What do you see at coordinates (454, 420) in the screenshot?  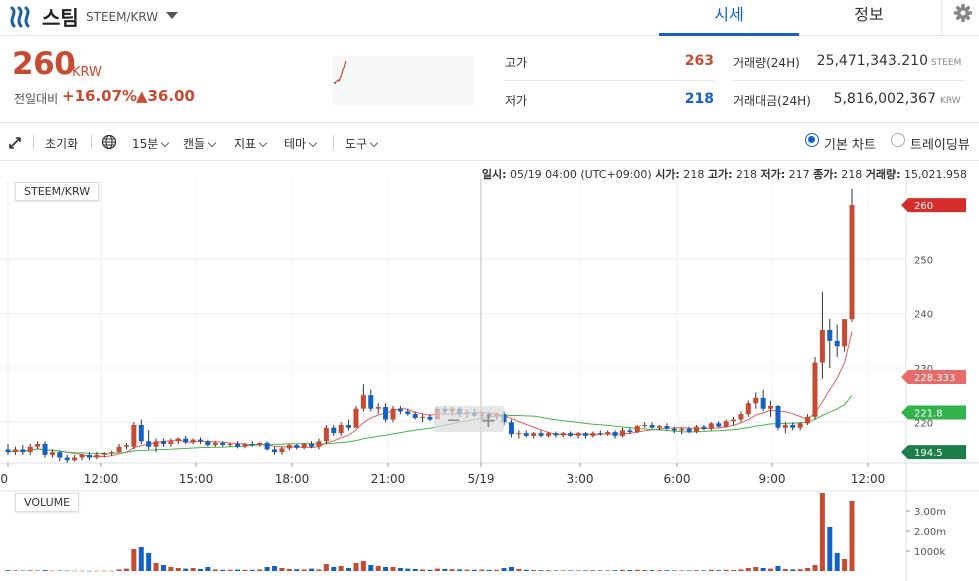 I see `zoom-out-button: −` at bounding box center [454, 420].